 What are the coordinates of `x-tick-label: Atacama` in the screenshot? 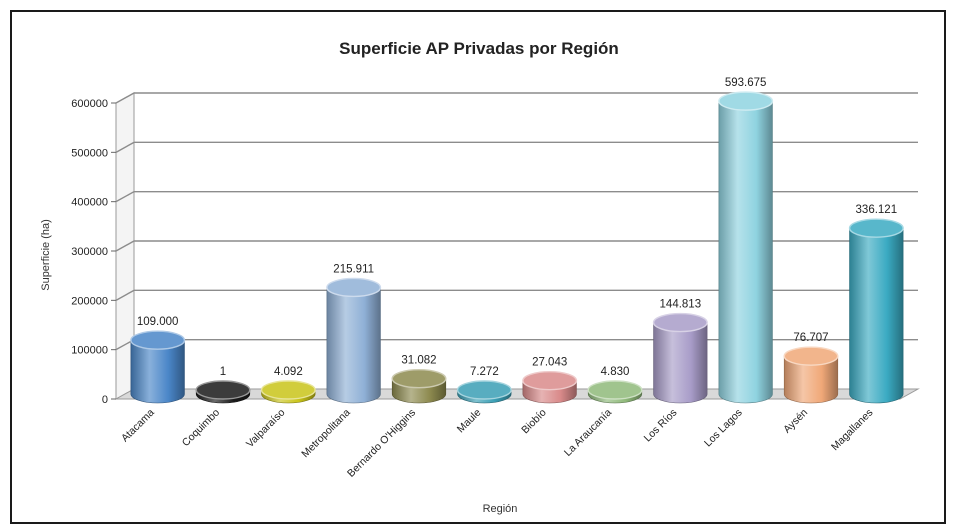 It's located at (138, 426).